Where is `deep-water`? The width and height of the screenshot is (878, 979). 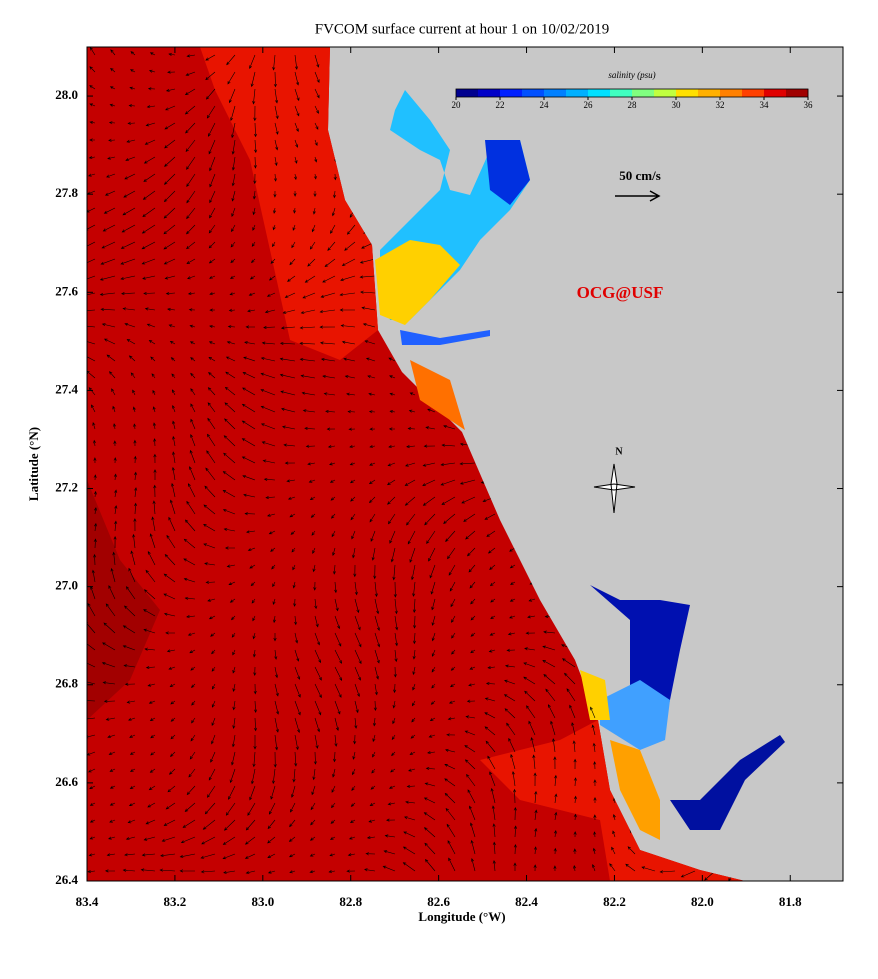
deep-water is located at coordinates (123, 600).